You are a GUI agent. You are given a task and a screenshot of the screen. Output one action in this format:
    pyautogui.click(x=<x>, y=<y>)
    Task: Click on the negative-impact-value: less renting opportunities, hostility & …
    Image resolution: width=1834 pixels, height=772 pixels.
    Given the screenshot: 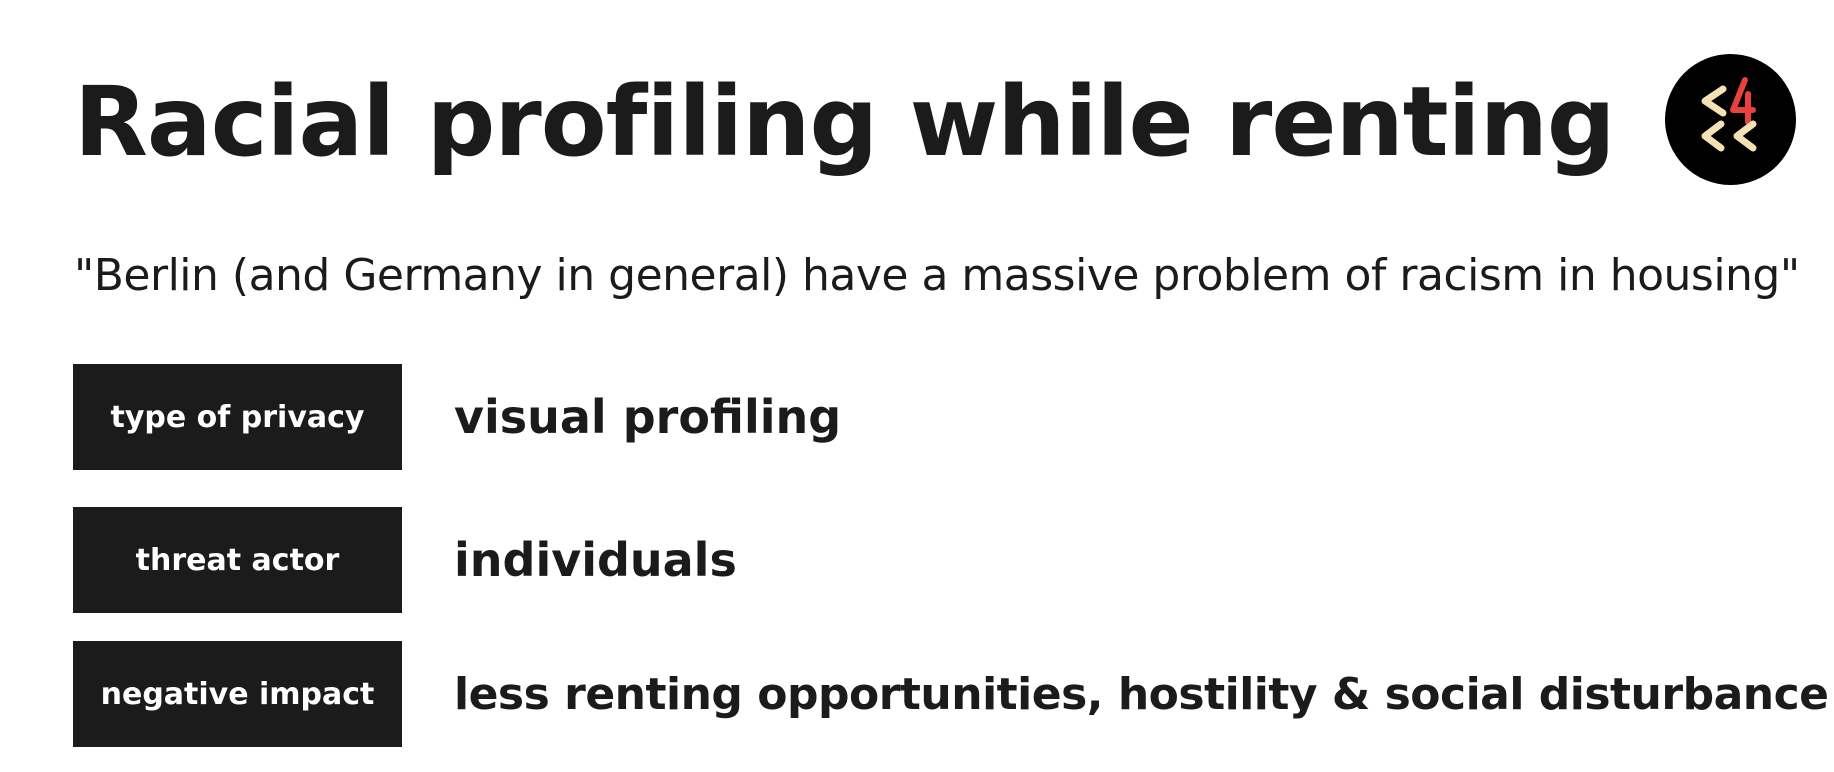 What is the action you would take?
    pyautogui.click(x=1141, y=694)
    